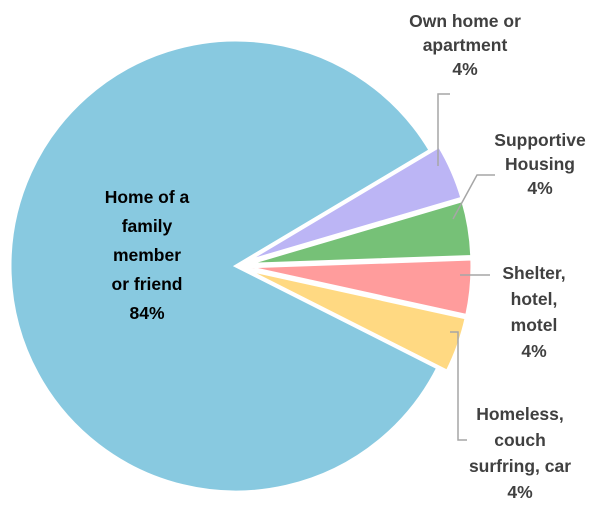 This screenshot has height=515, width=610. I want to click on leader-lines, so click(466, 267).